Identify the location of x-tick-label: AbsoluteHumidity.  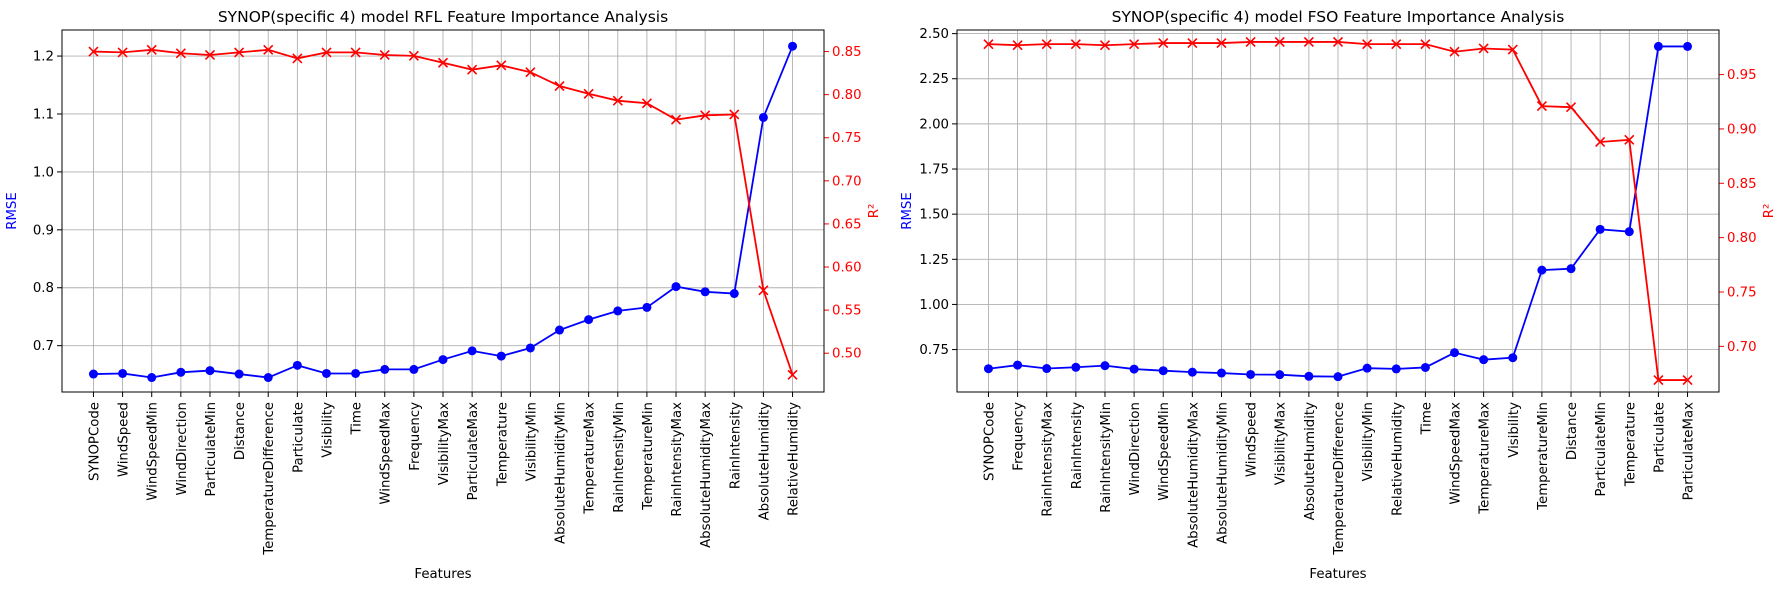
(1310, 461).